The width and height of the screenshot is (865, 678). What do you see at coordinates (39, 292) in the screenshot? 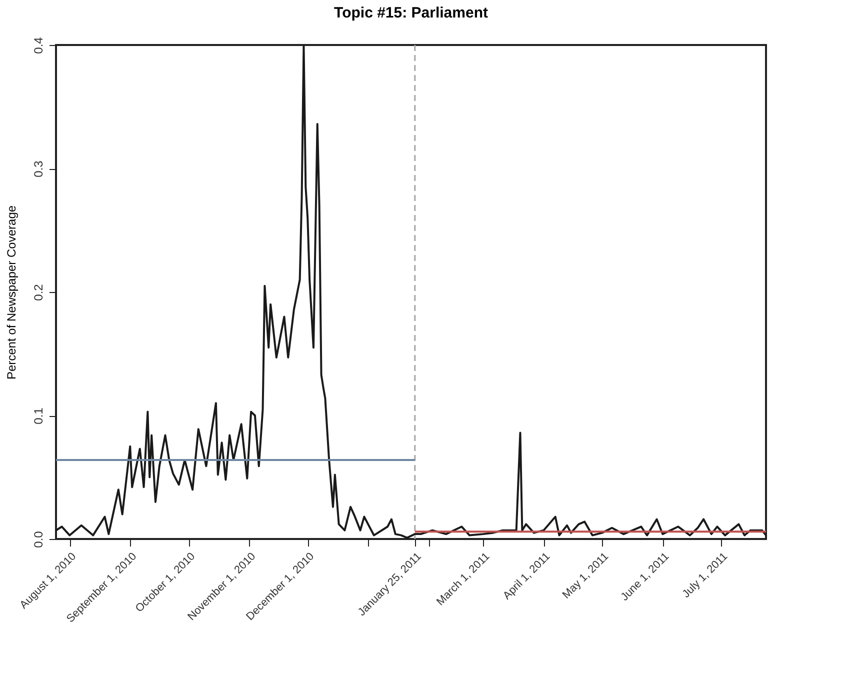
I see `y-tick-label: 0.2` at bounding box center [39, 292].